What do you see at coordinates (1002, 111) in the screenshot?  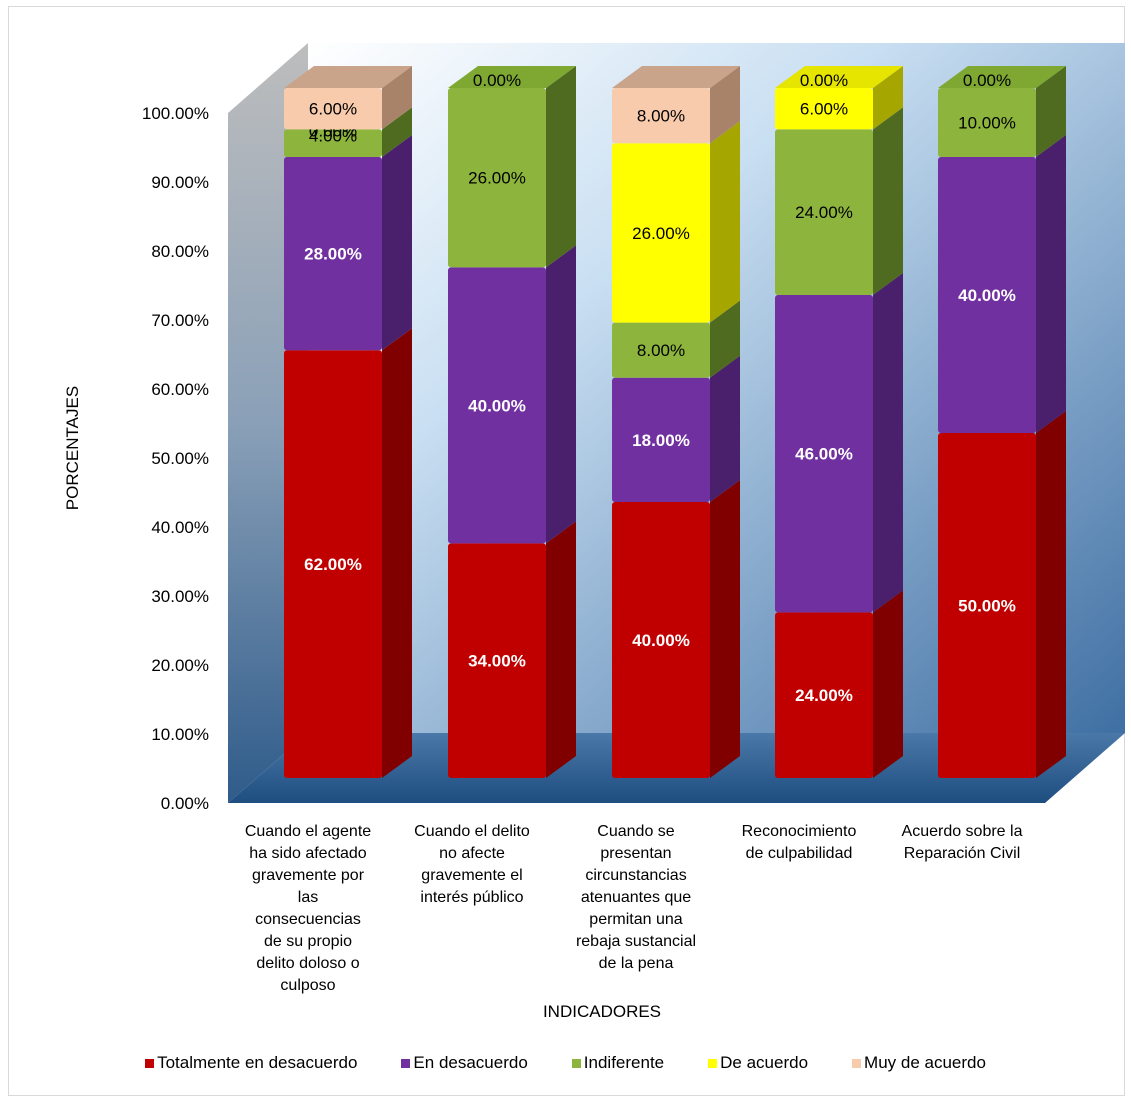 I see `bar-segment: 10.00%` at bounding box center [1002, 111].